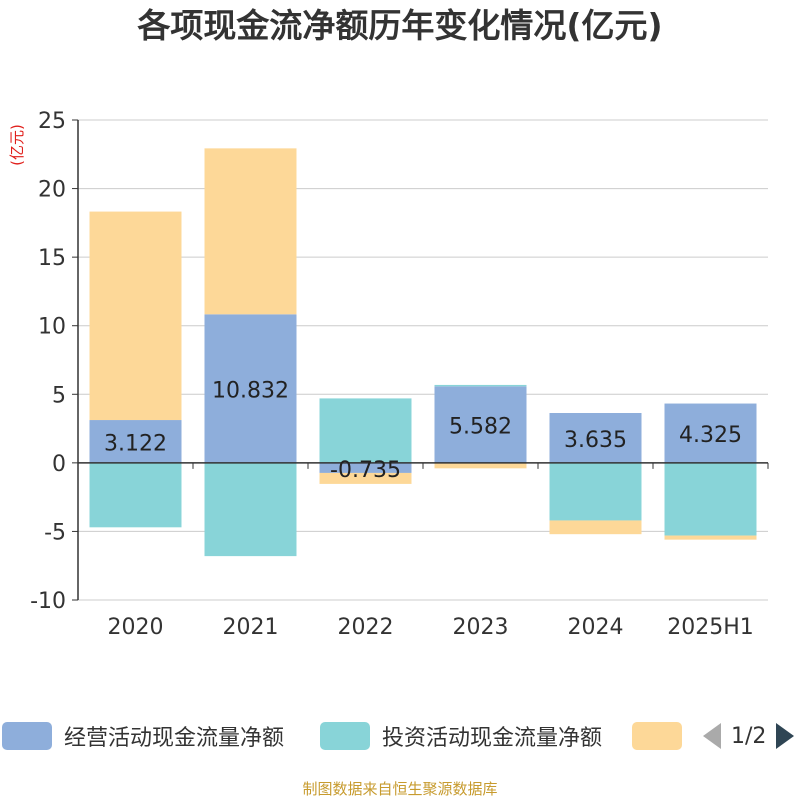  What do you see at coordinates (480, 465) in the screenshot?
I see `bar-series3-2023` at bounding box center [480, 465].